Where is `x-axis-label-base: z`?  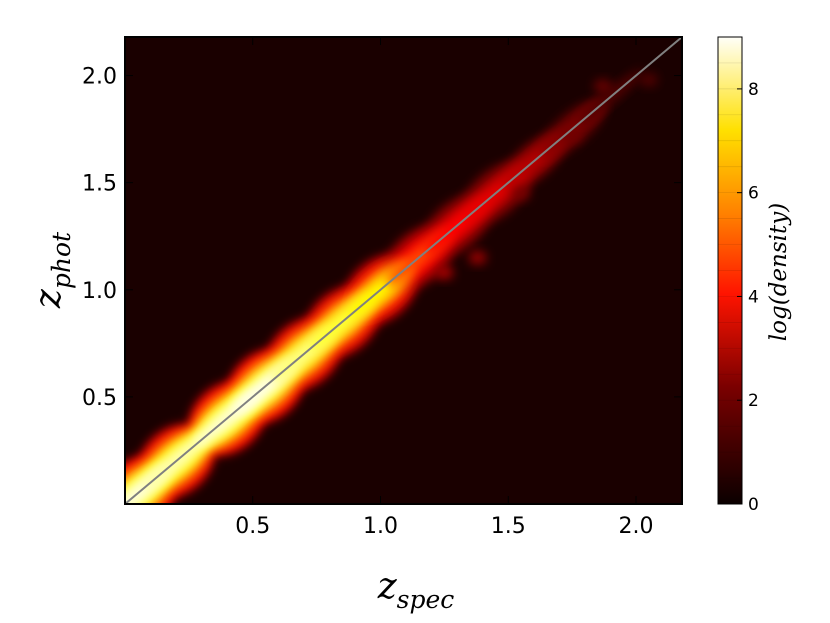
x-axis-label-base: z is located at coordinates (387, 586).